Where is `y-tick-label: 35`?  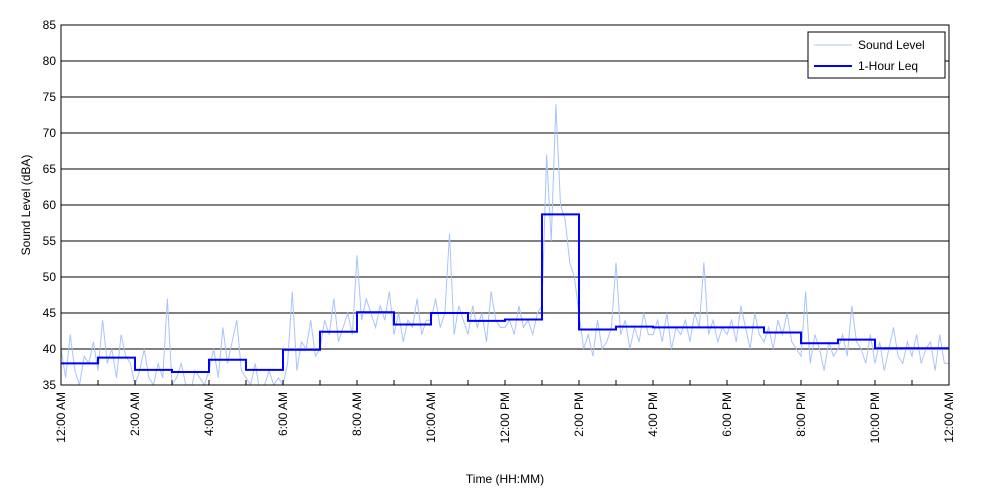
y-tick-label: 35 is located at coordinates (50, 385).